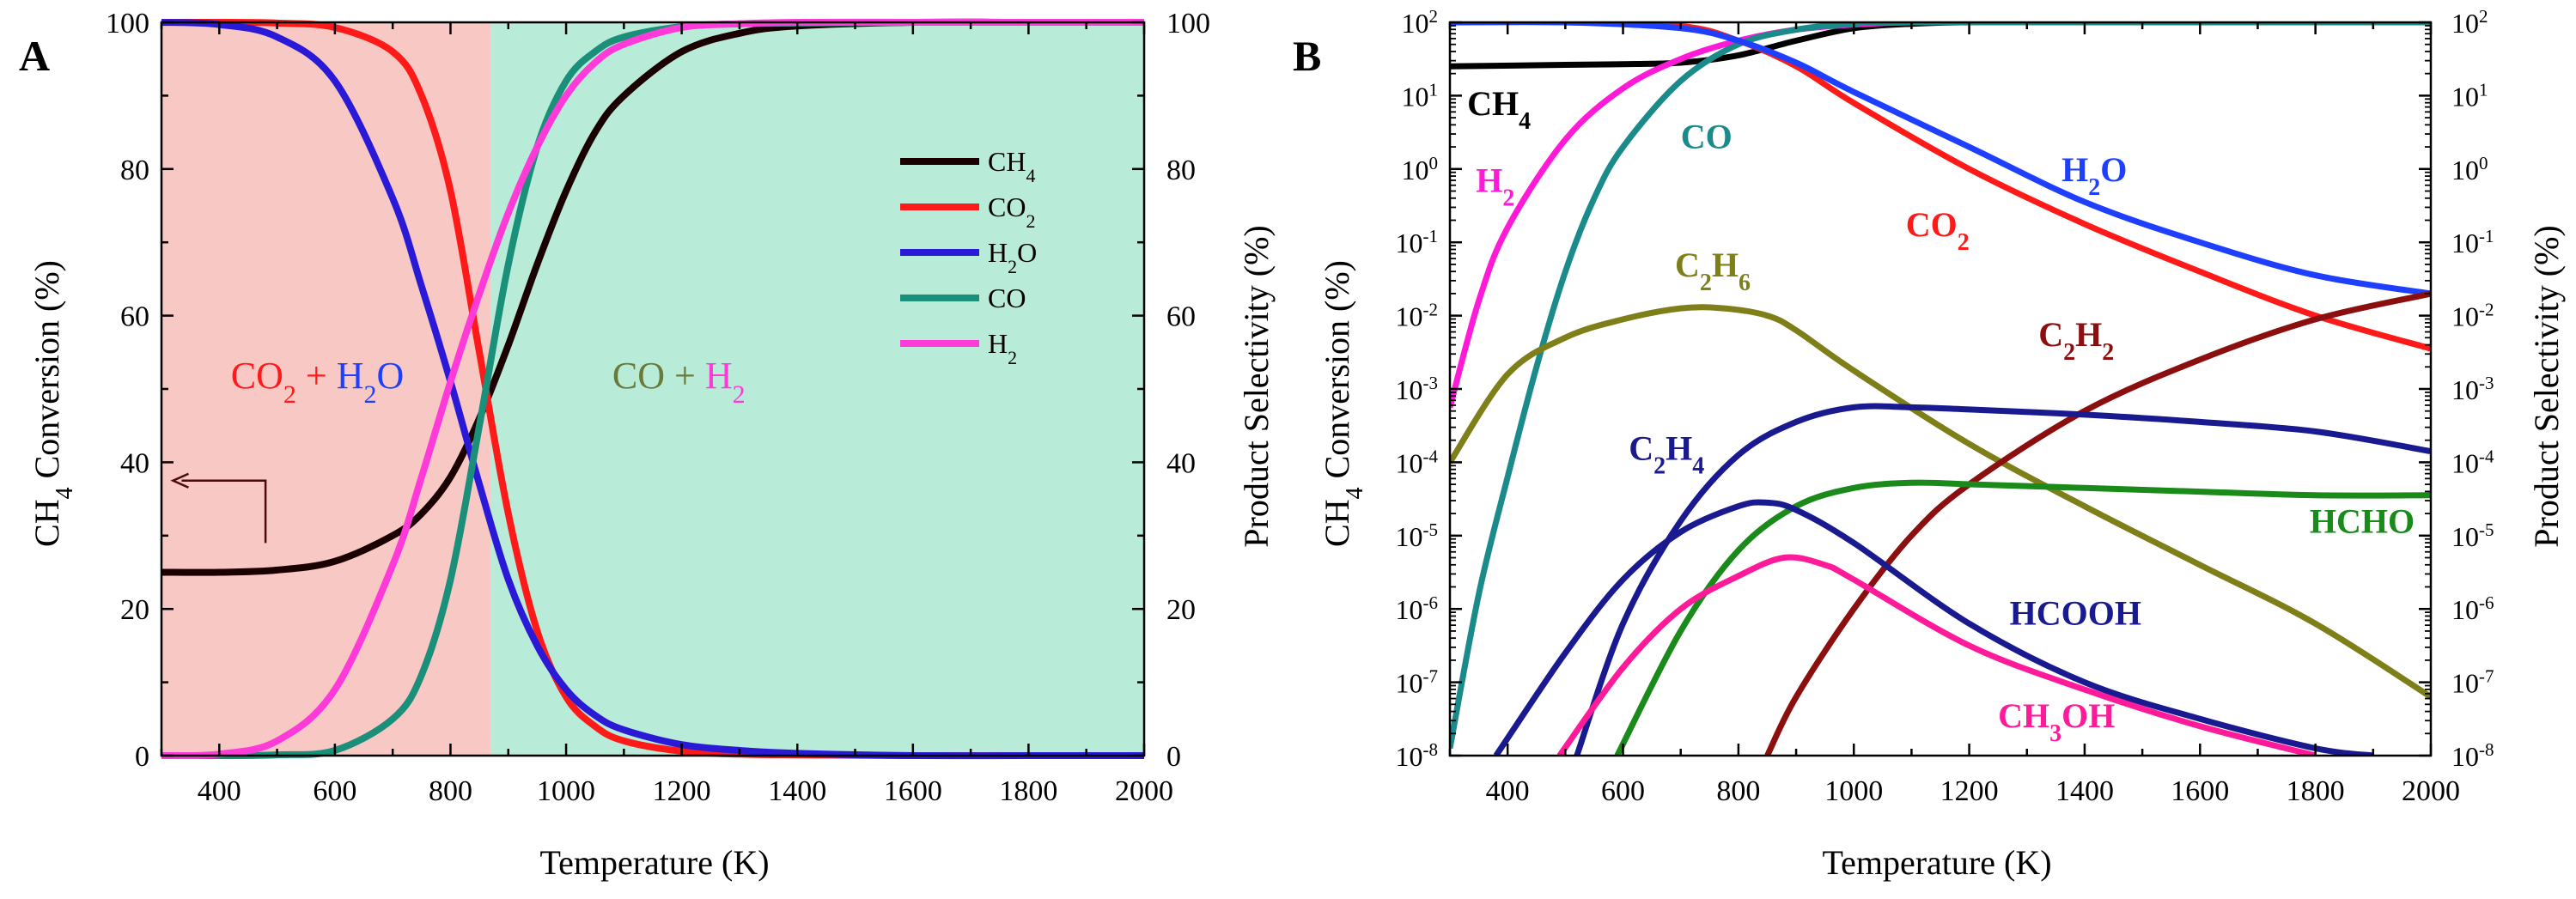 This screenshot has height=899, width=2576. What do you see at coordinates (2472, 389) in the screenshot?
I see `y-tick-label-right: 10⁻³` at bounding box center [2472, 389].